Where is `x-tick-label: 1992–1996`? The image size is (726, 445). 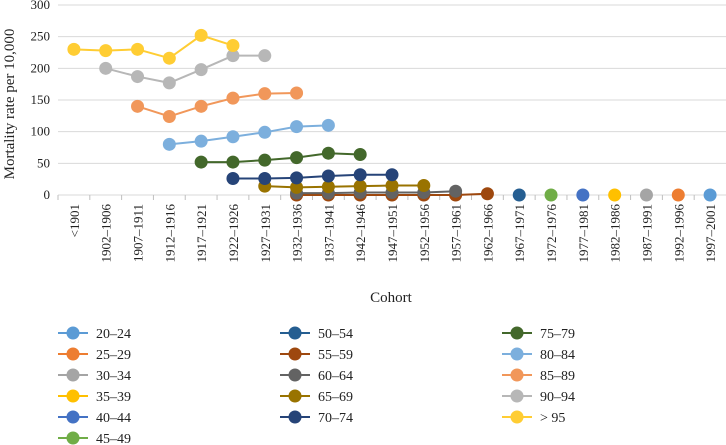 x-tick-label: 1992–1996 is located at coordinates (678, 233).